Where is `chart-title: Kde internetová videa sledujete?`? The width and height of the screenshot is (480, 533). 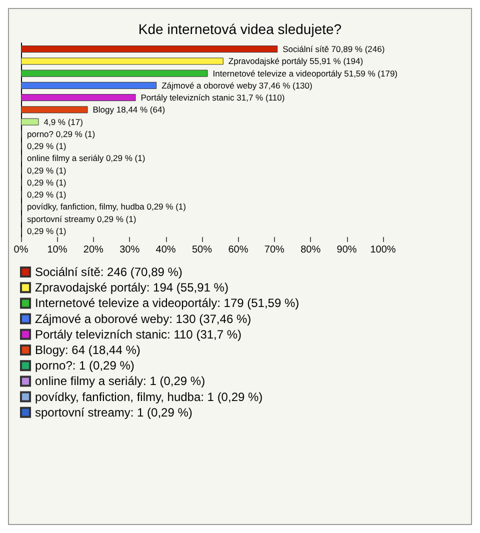 chart-title: Kde internetová videa sledujete? is located at coordinates (240, 29).